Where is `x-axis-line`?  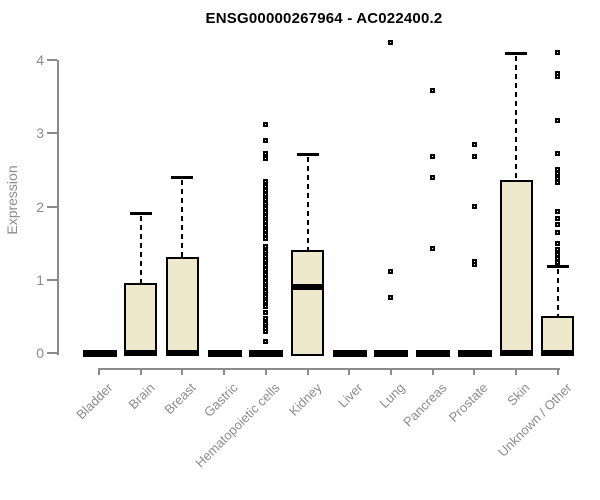 x-axis-line is located at coordinates (329, 369).